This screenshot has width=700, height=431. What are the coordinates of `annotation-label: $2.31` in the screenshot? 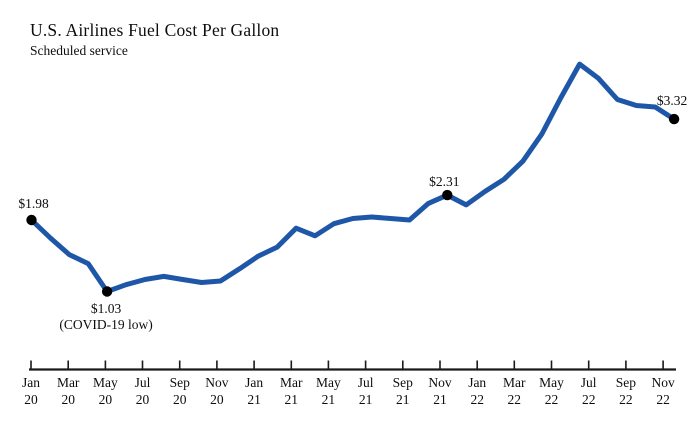 It's located at (444, 182).